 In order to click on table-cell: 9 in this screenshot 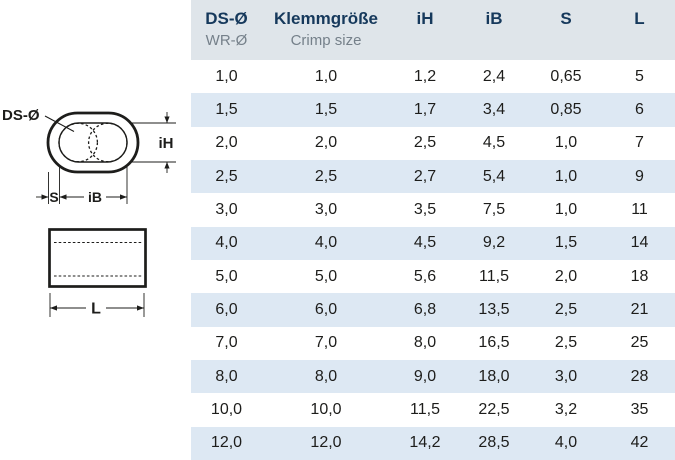, I will do `click(639, 176)`.